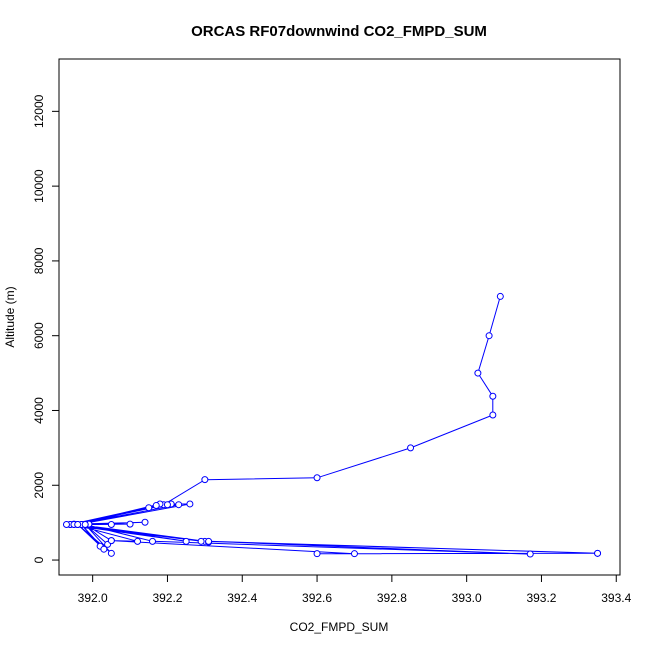 The height and width of the screenshot is (650, 650). Describe the element at coordinates (39, 559) in the screenshot. I see `y-tick-label: 0` at that location.